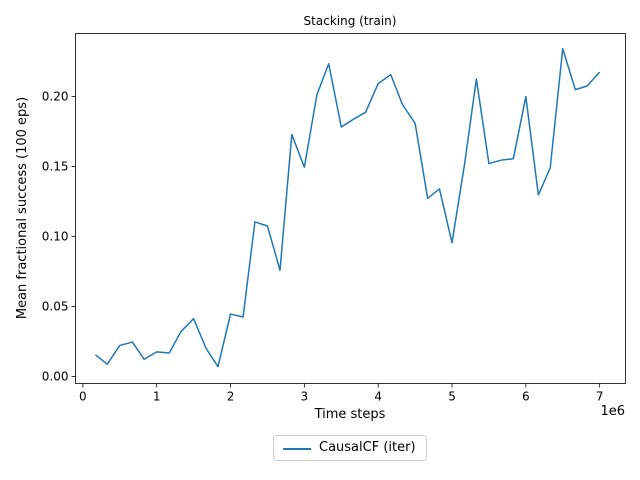 This screenshot has width=640, height=480. Describe the element at coordinates (378, 397) in the screenshot. I see `x-tick-label: 4` at that location.